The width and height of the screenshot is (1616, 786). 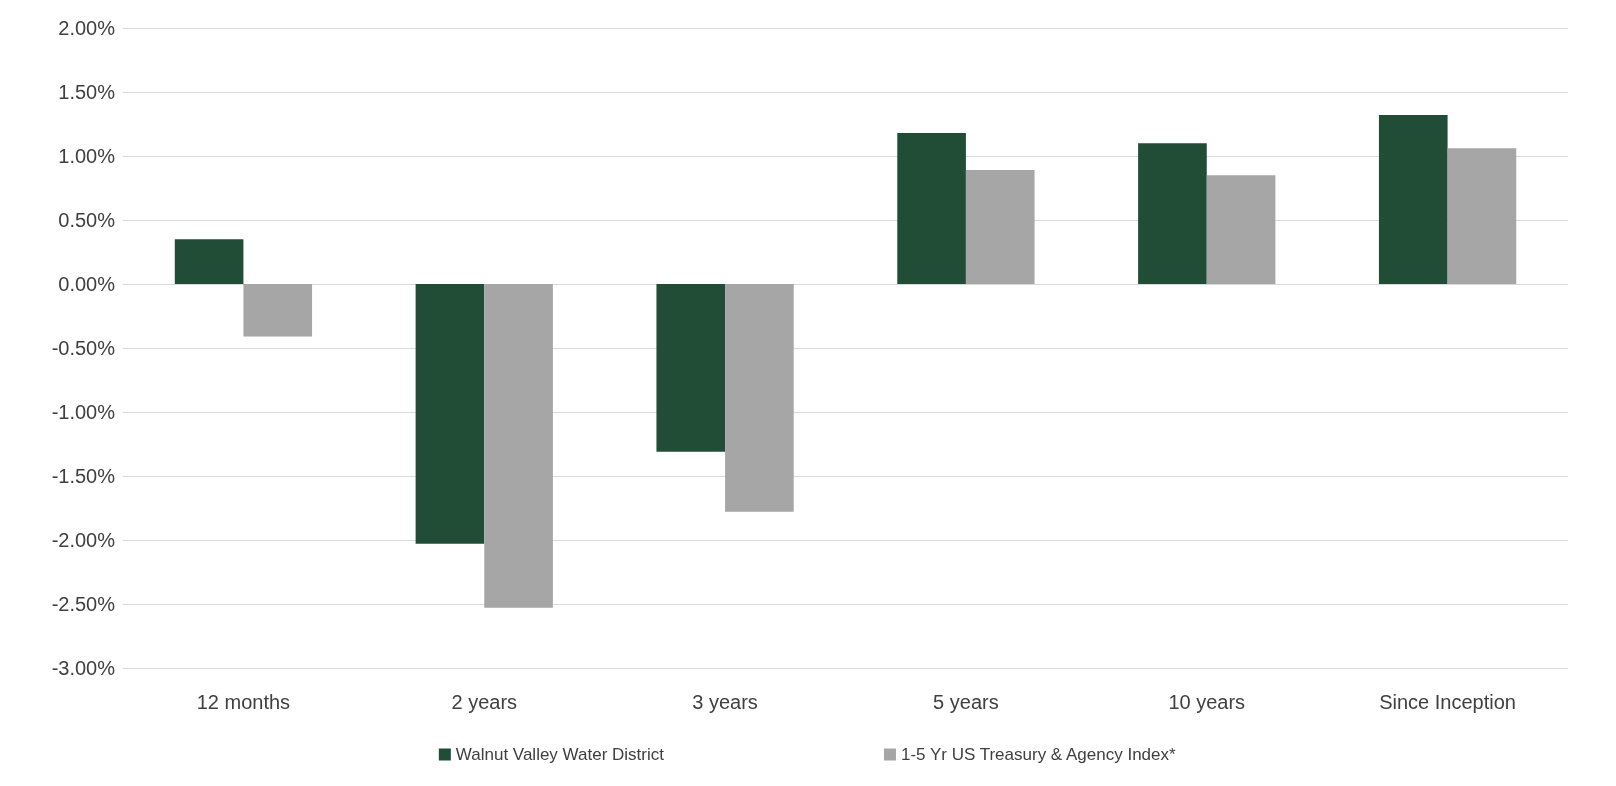 What do you see at coordinates (87, 156) in the screenshot?
I see `y-tick-label: 1.00%` at bounding box center [87, 156].